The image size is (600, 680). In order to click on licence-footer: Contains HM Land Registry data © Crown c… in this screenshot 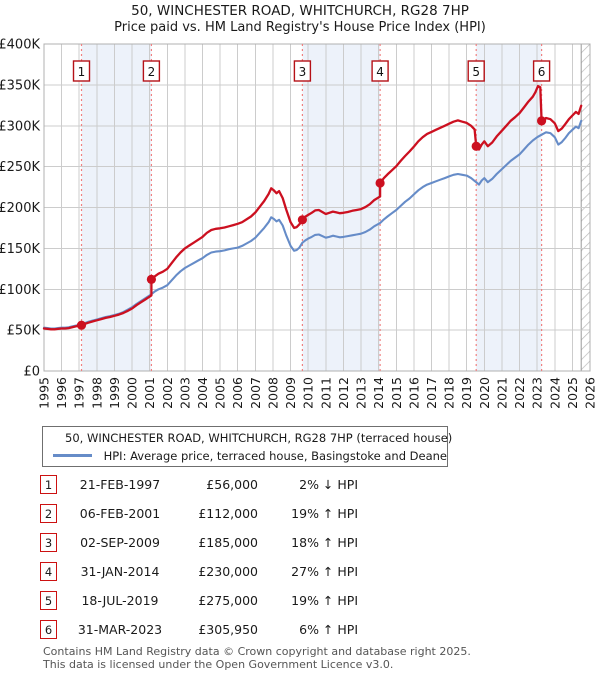, I will do `click(313, 658)`.